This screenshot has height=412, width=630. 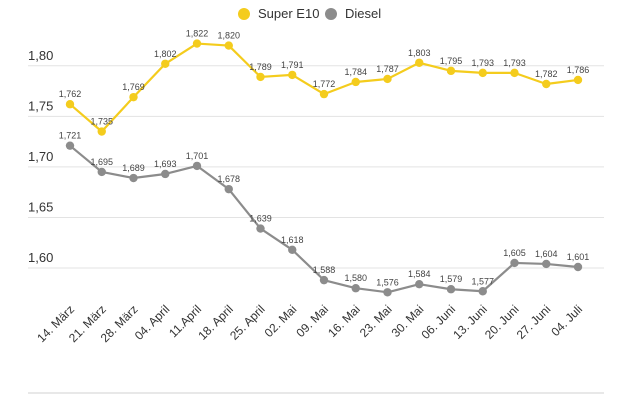 I want to click on data-label: 1,693, so click(x=165, y=164).